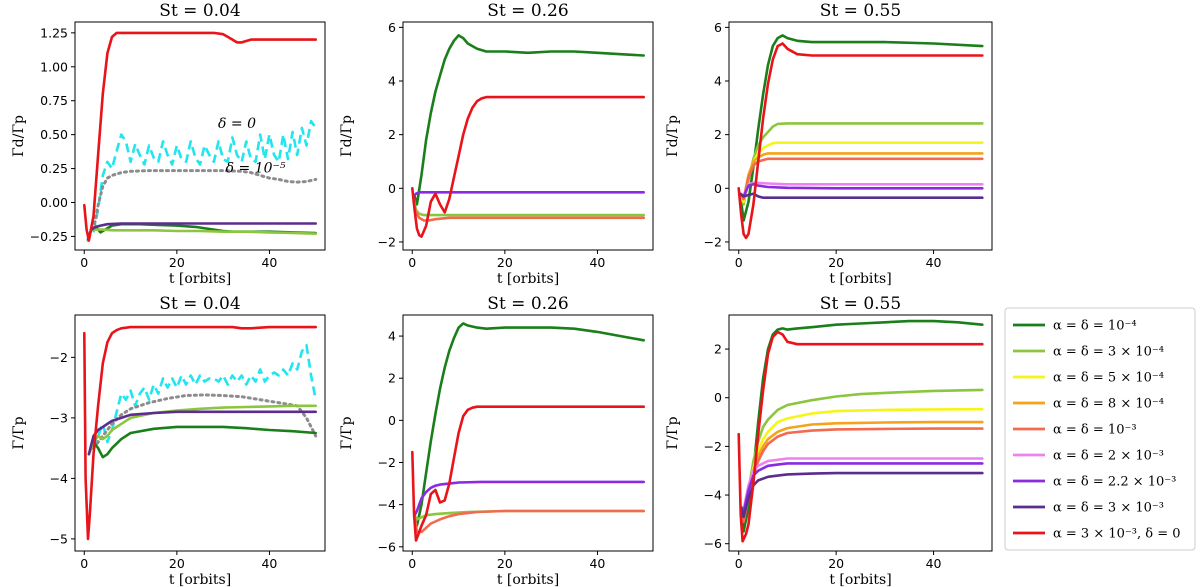  Describe the element at coordinates (1108, 508) in the screenshot. I see `legend-label: α = δ = 3 × 10⁻³` at that location.